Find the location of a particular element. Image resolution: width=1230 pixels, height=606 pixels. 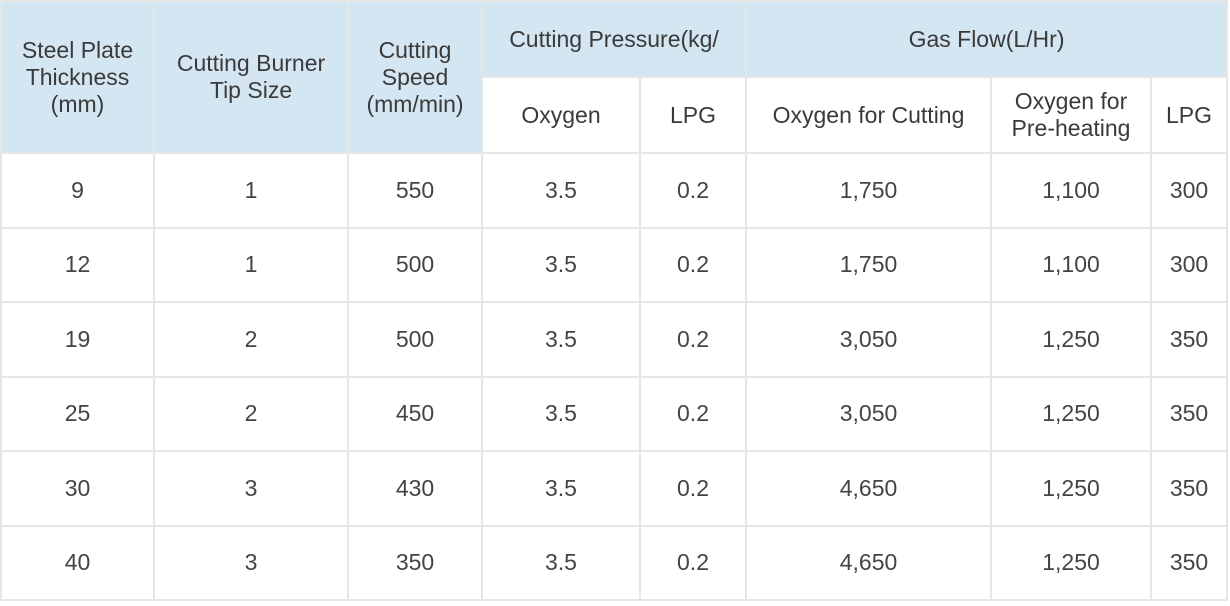

table-row: 25 2 450 3.5 0.2 3,050 1,250 350 is located at coordinates (614, 413).